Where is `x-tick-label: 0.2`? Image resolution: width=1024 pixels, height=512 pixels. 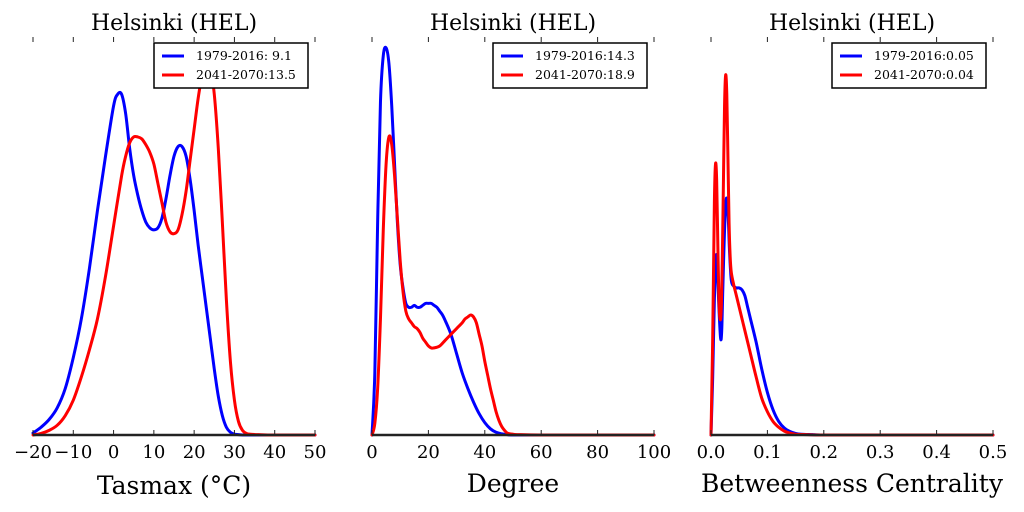 x-tick-label: 0.2 is located at coordinates (823, 452).